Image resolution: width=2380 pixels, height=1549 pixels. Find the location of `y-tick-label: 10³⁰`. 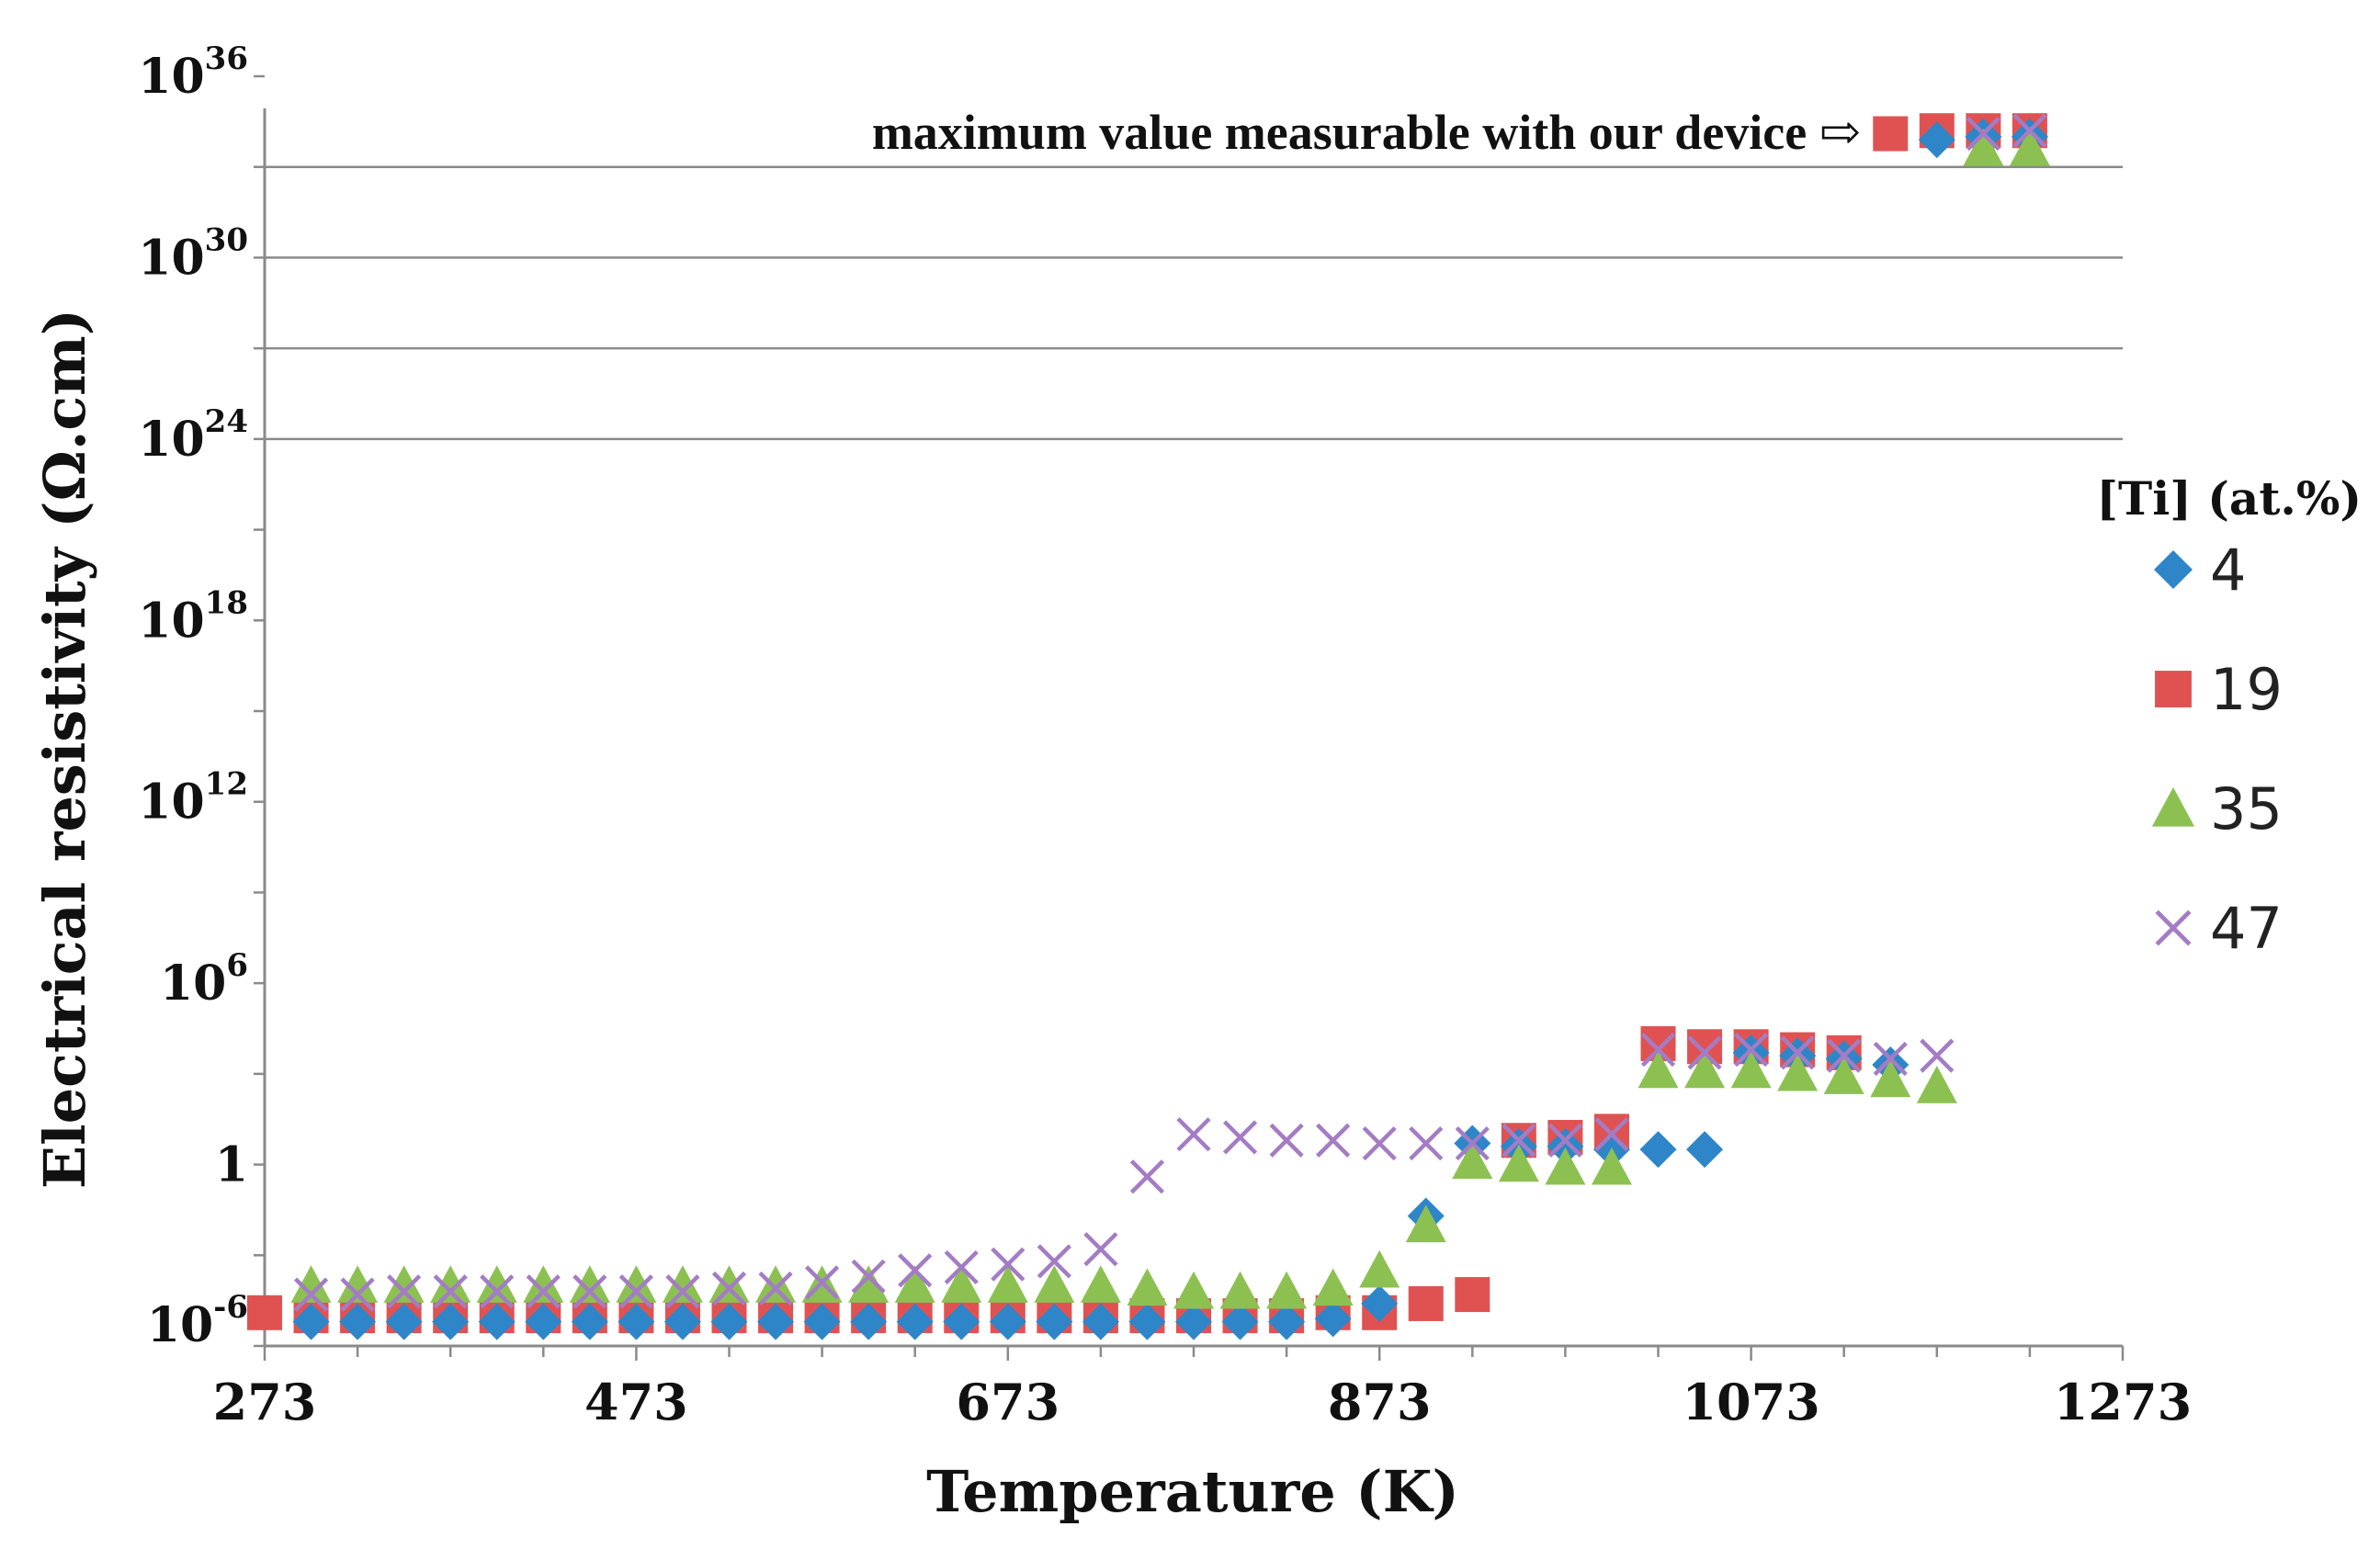

y-tick-label: 10³⁰ is located at coordinates (193, 253).